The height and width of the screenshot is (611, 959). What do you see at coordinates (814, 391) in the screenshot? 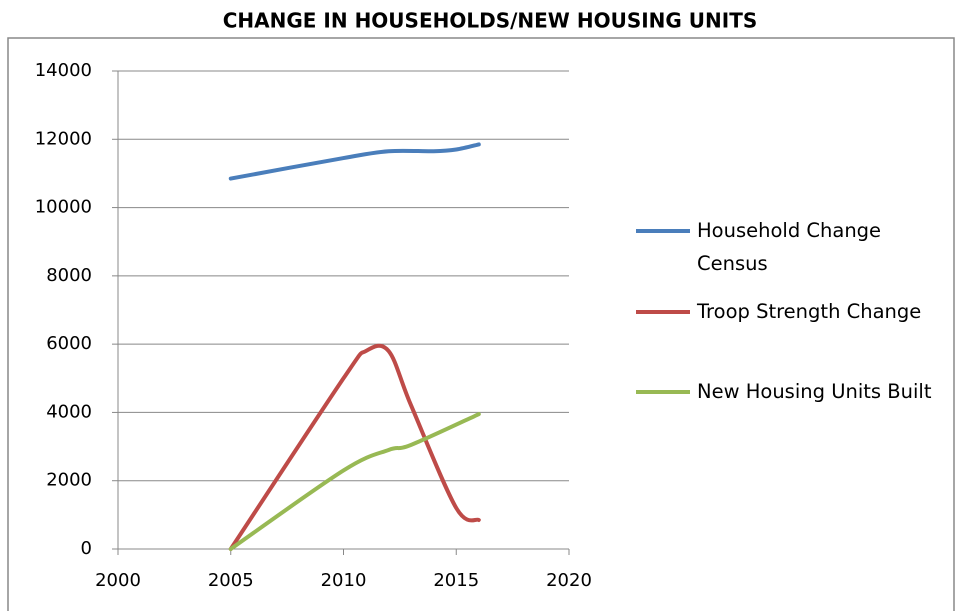
I see `legend-label: New Housing Units Built` at bounding box center [814, 391].